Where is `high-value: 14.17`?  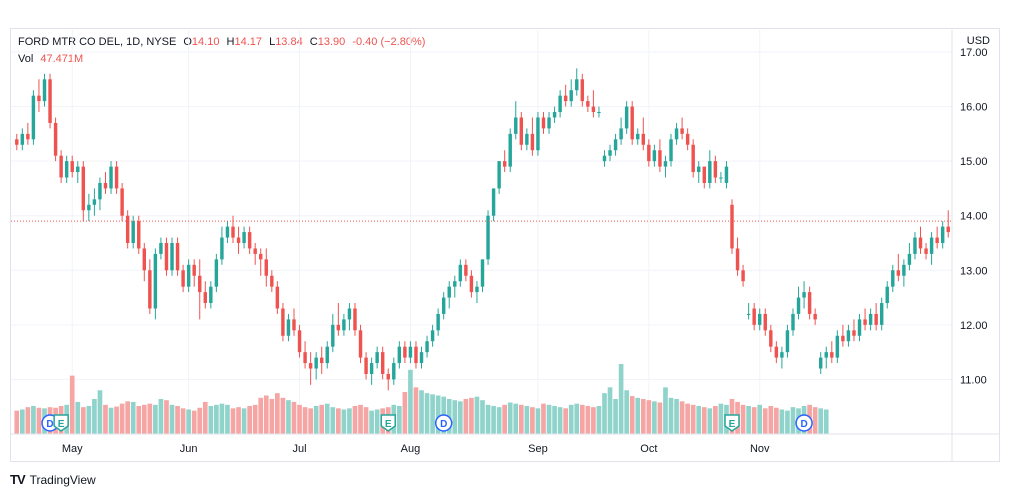 high-value: 14.17 is located at coordinates (248, 42).